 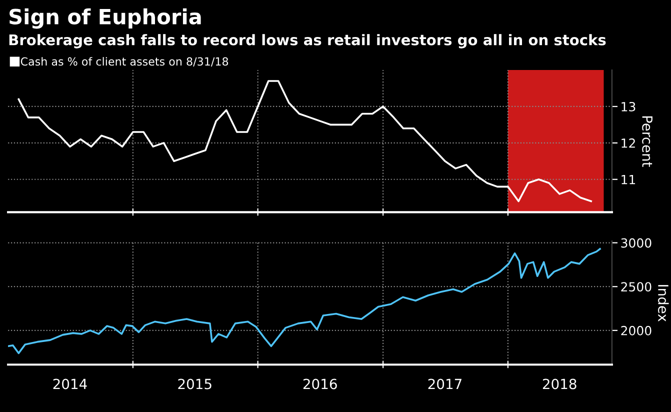 I want to click on chart-subtitle: Brokerage cash falls to record lows as retail investors go all in on stocks, so click(x=307, y=41).